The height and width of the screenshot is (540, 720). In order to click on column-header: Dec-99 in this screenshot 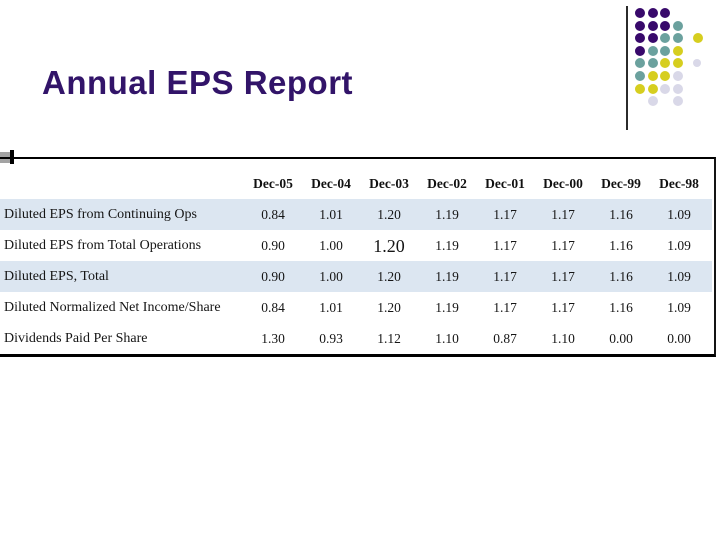, I will do `click(621, 183)`.